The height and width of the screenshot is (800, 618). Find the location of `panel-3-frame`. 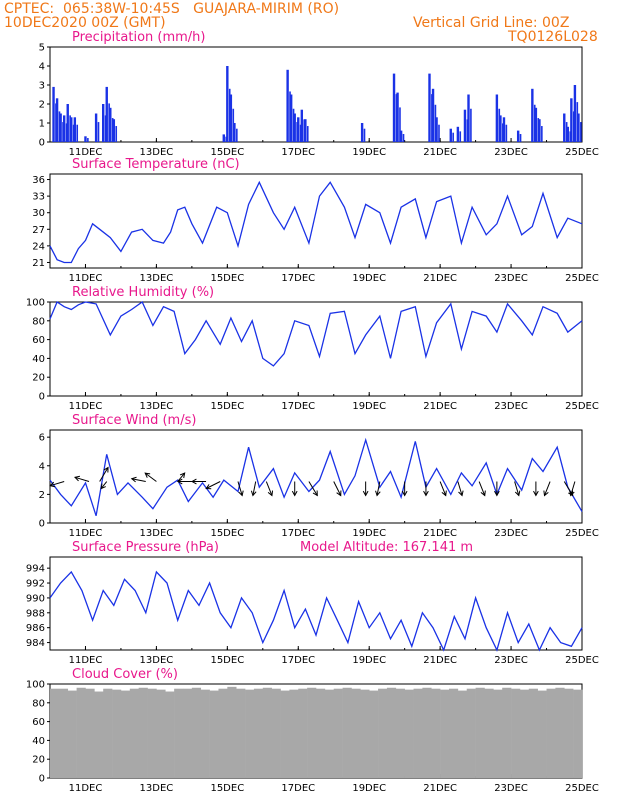

panel-3-frame is located at coordinates (316, 476).